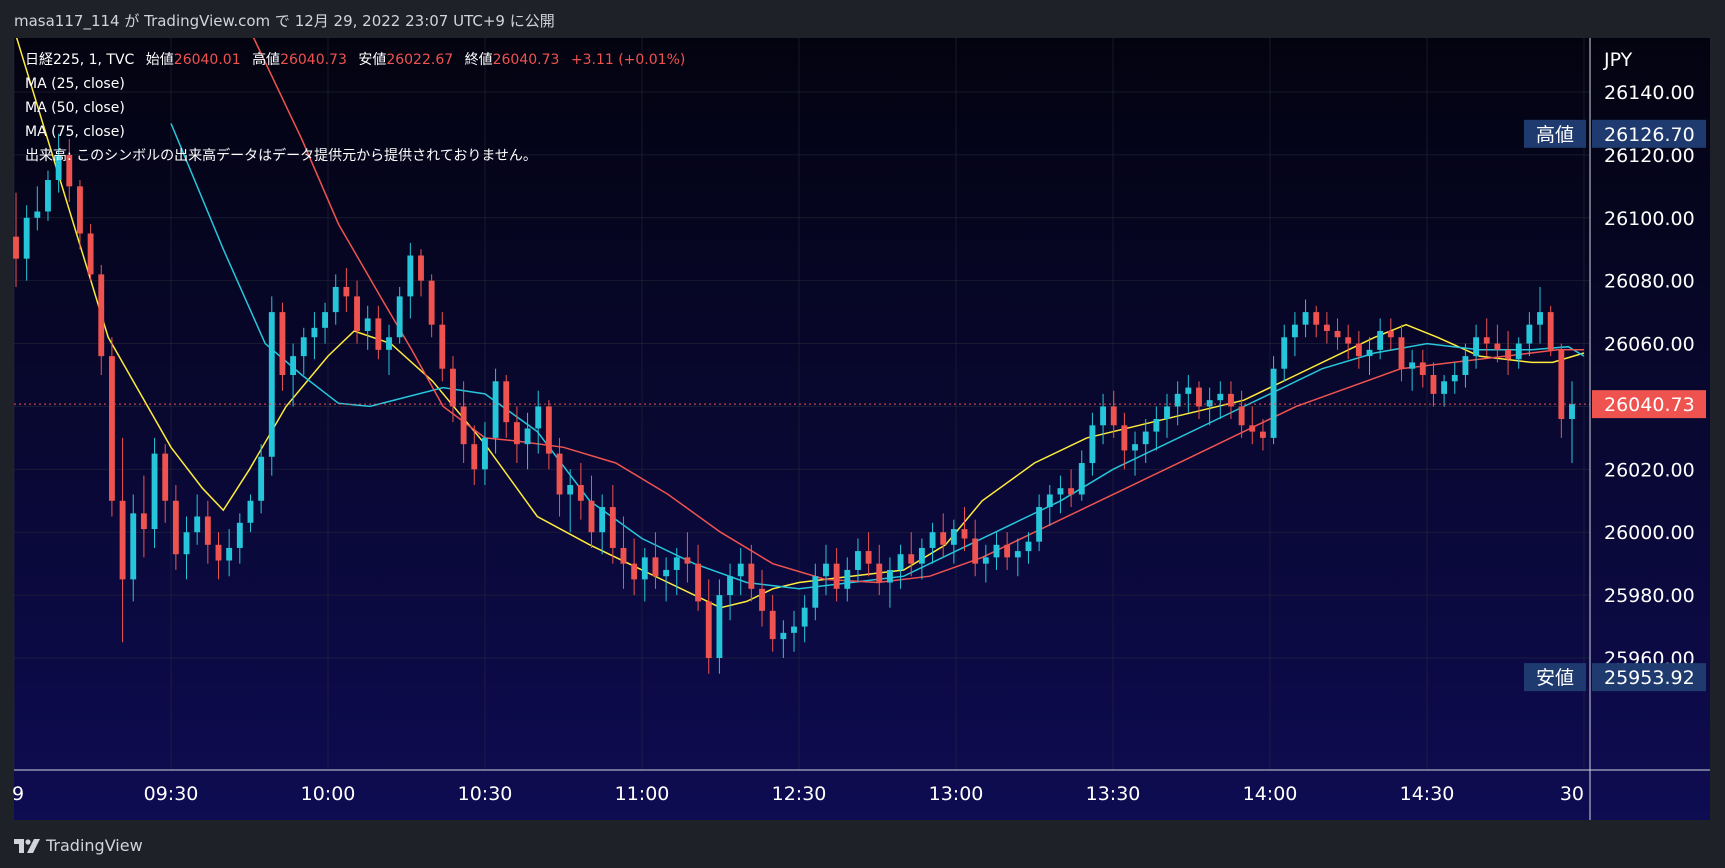 The image size is (1725, 868). What do you see at coordinates (1649, 404) in the screenshot?
I see `last-price-marker-value-bg` at bounding box center [1649, 404].